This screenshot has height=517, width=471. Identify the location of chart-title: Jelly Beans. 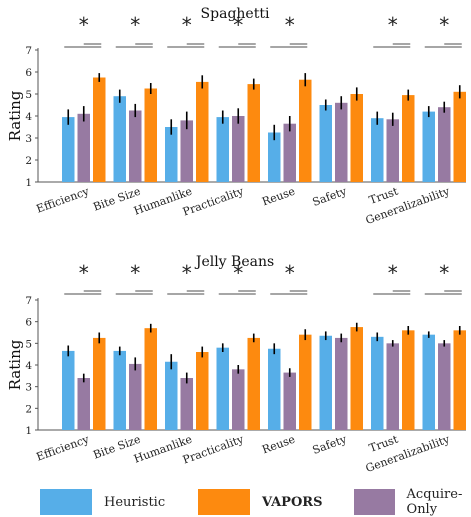
(234, 262).